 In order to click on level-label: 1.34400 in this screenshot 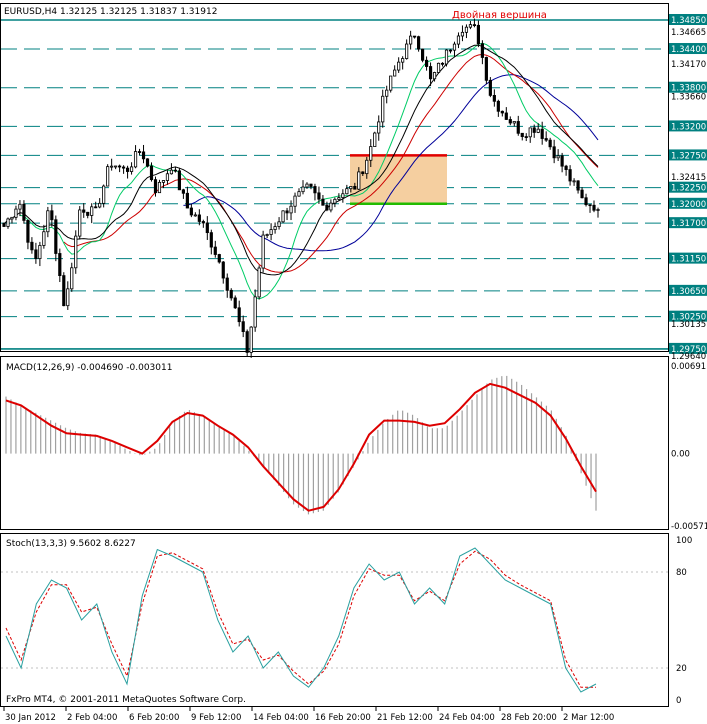, I will do `click(688, 50)`.